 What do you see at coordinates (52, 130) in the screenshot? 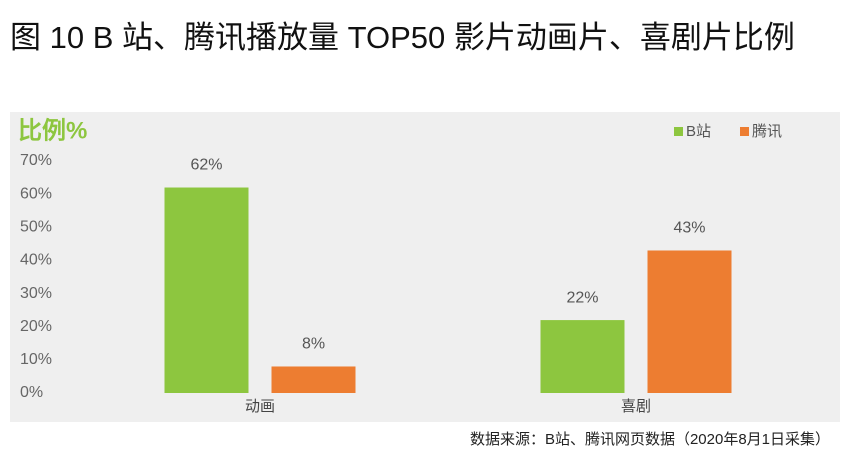
I see `y-axis-label: 比例%` at bounding box center [52, 130].